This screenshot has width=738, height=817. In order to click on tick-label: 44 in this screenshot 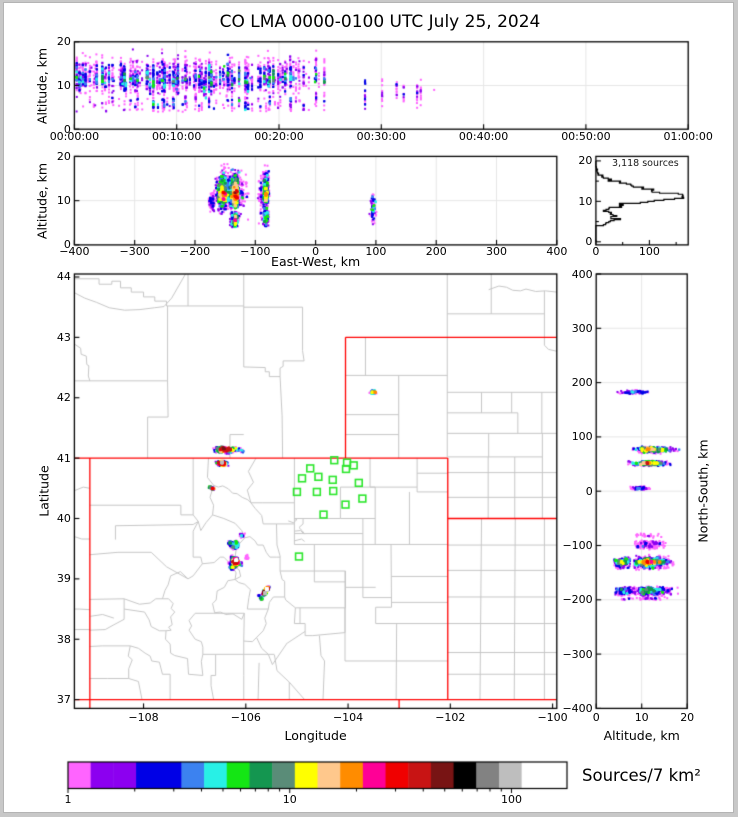, I will do `click(63, 277)`.